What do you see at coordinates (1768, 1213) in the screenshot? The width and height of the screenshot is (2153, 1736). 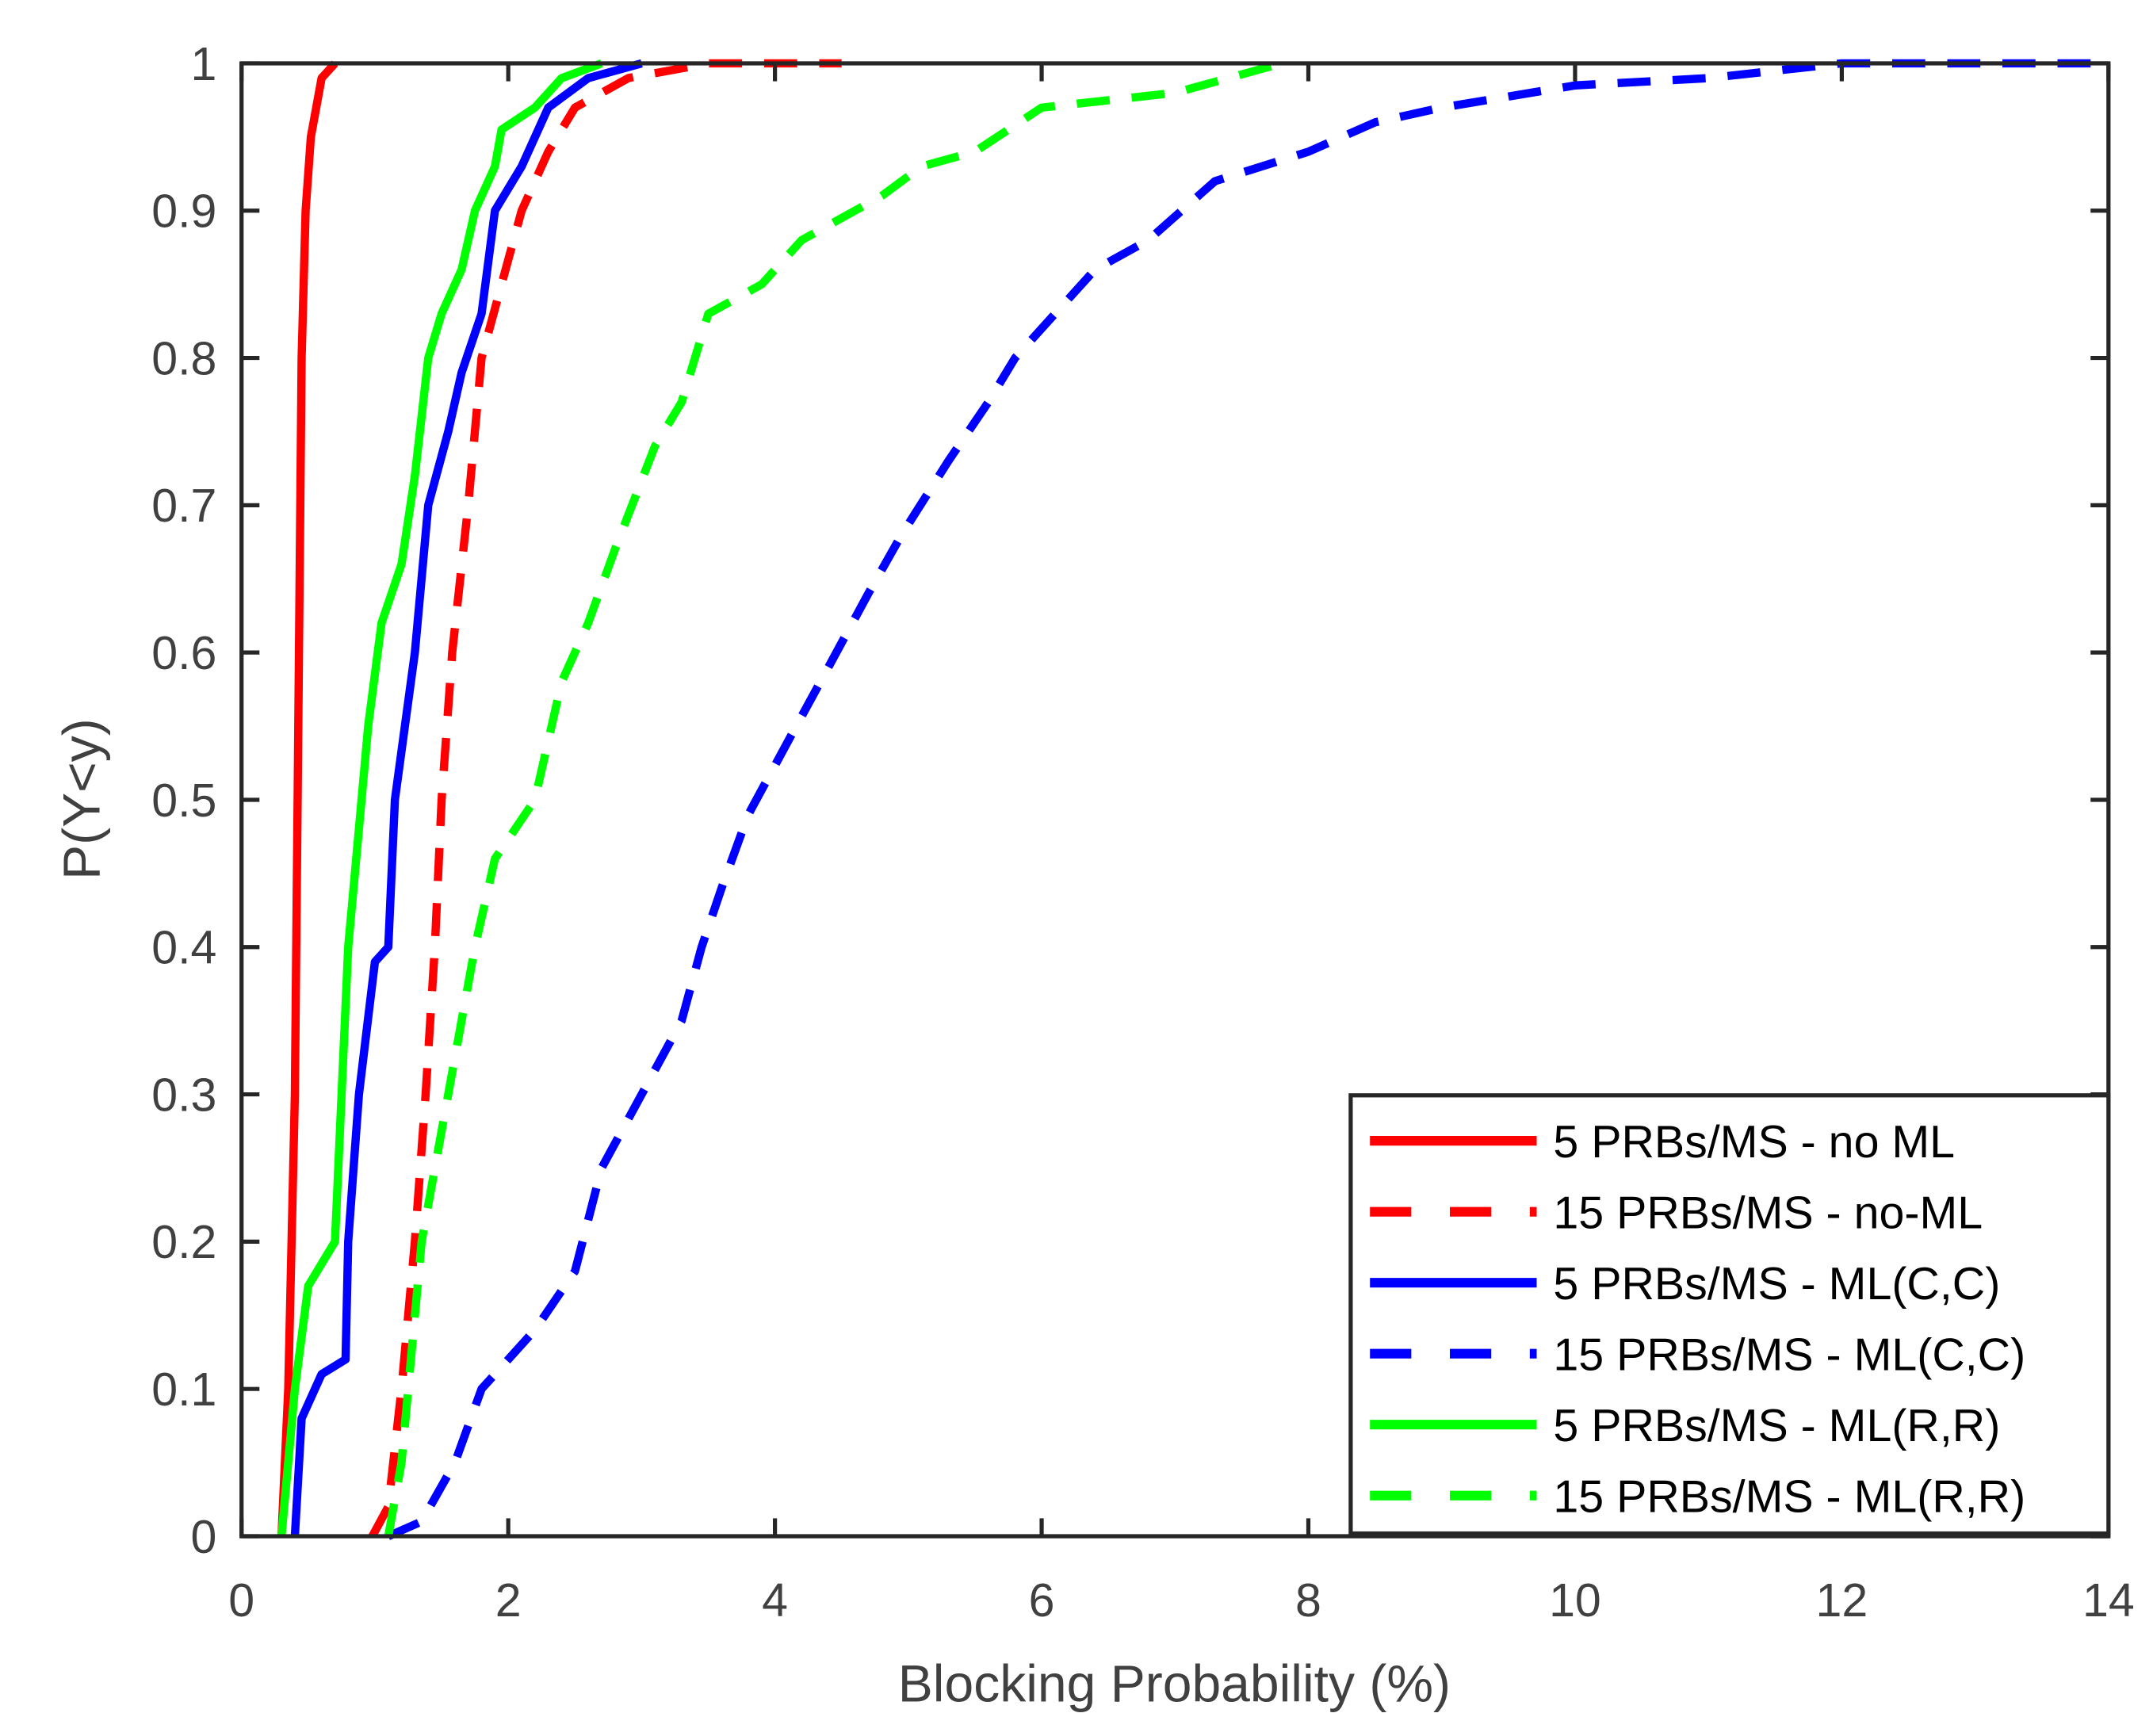 I see `legend-entry: 15 PRBs/MS - no-ML` at bounding box center [1768, 1213].